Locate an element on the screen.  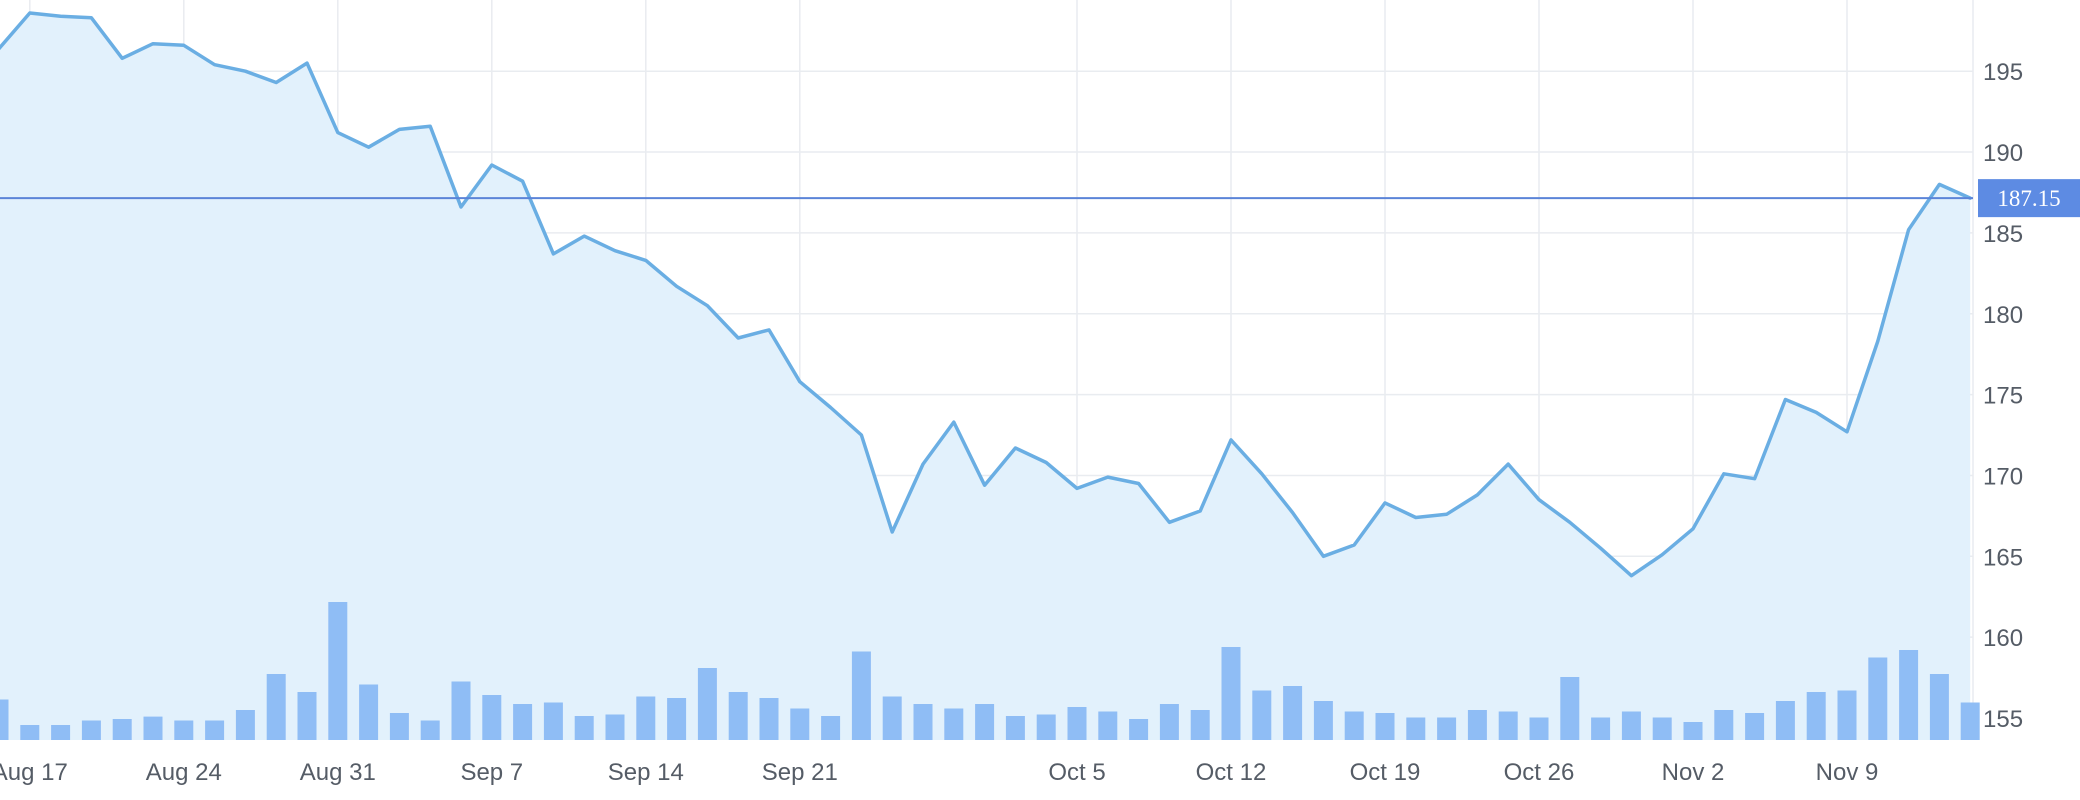
y-tick-label: 170 is located at coordinates (2003, 476).